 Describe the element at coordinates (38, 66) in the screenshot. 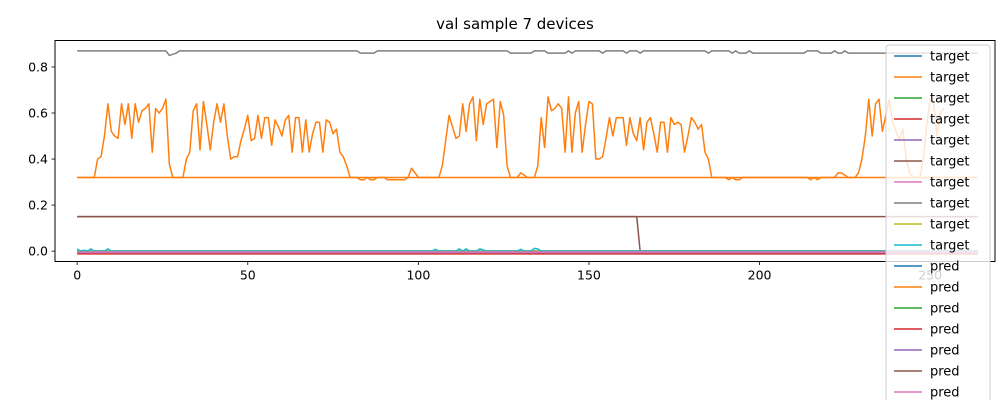

I see `y-tick-label: 0.8` at that location.